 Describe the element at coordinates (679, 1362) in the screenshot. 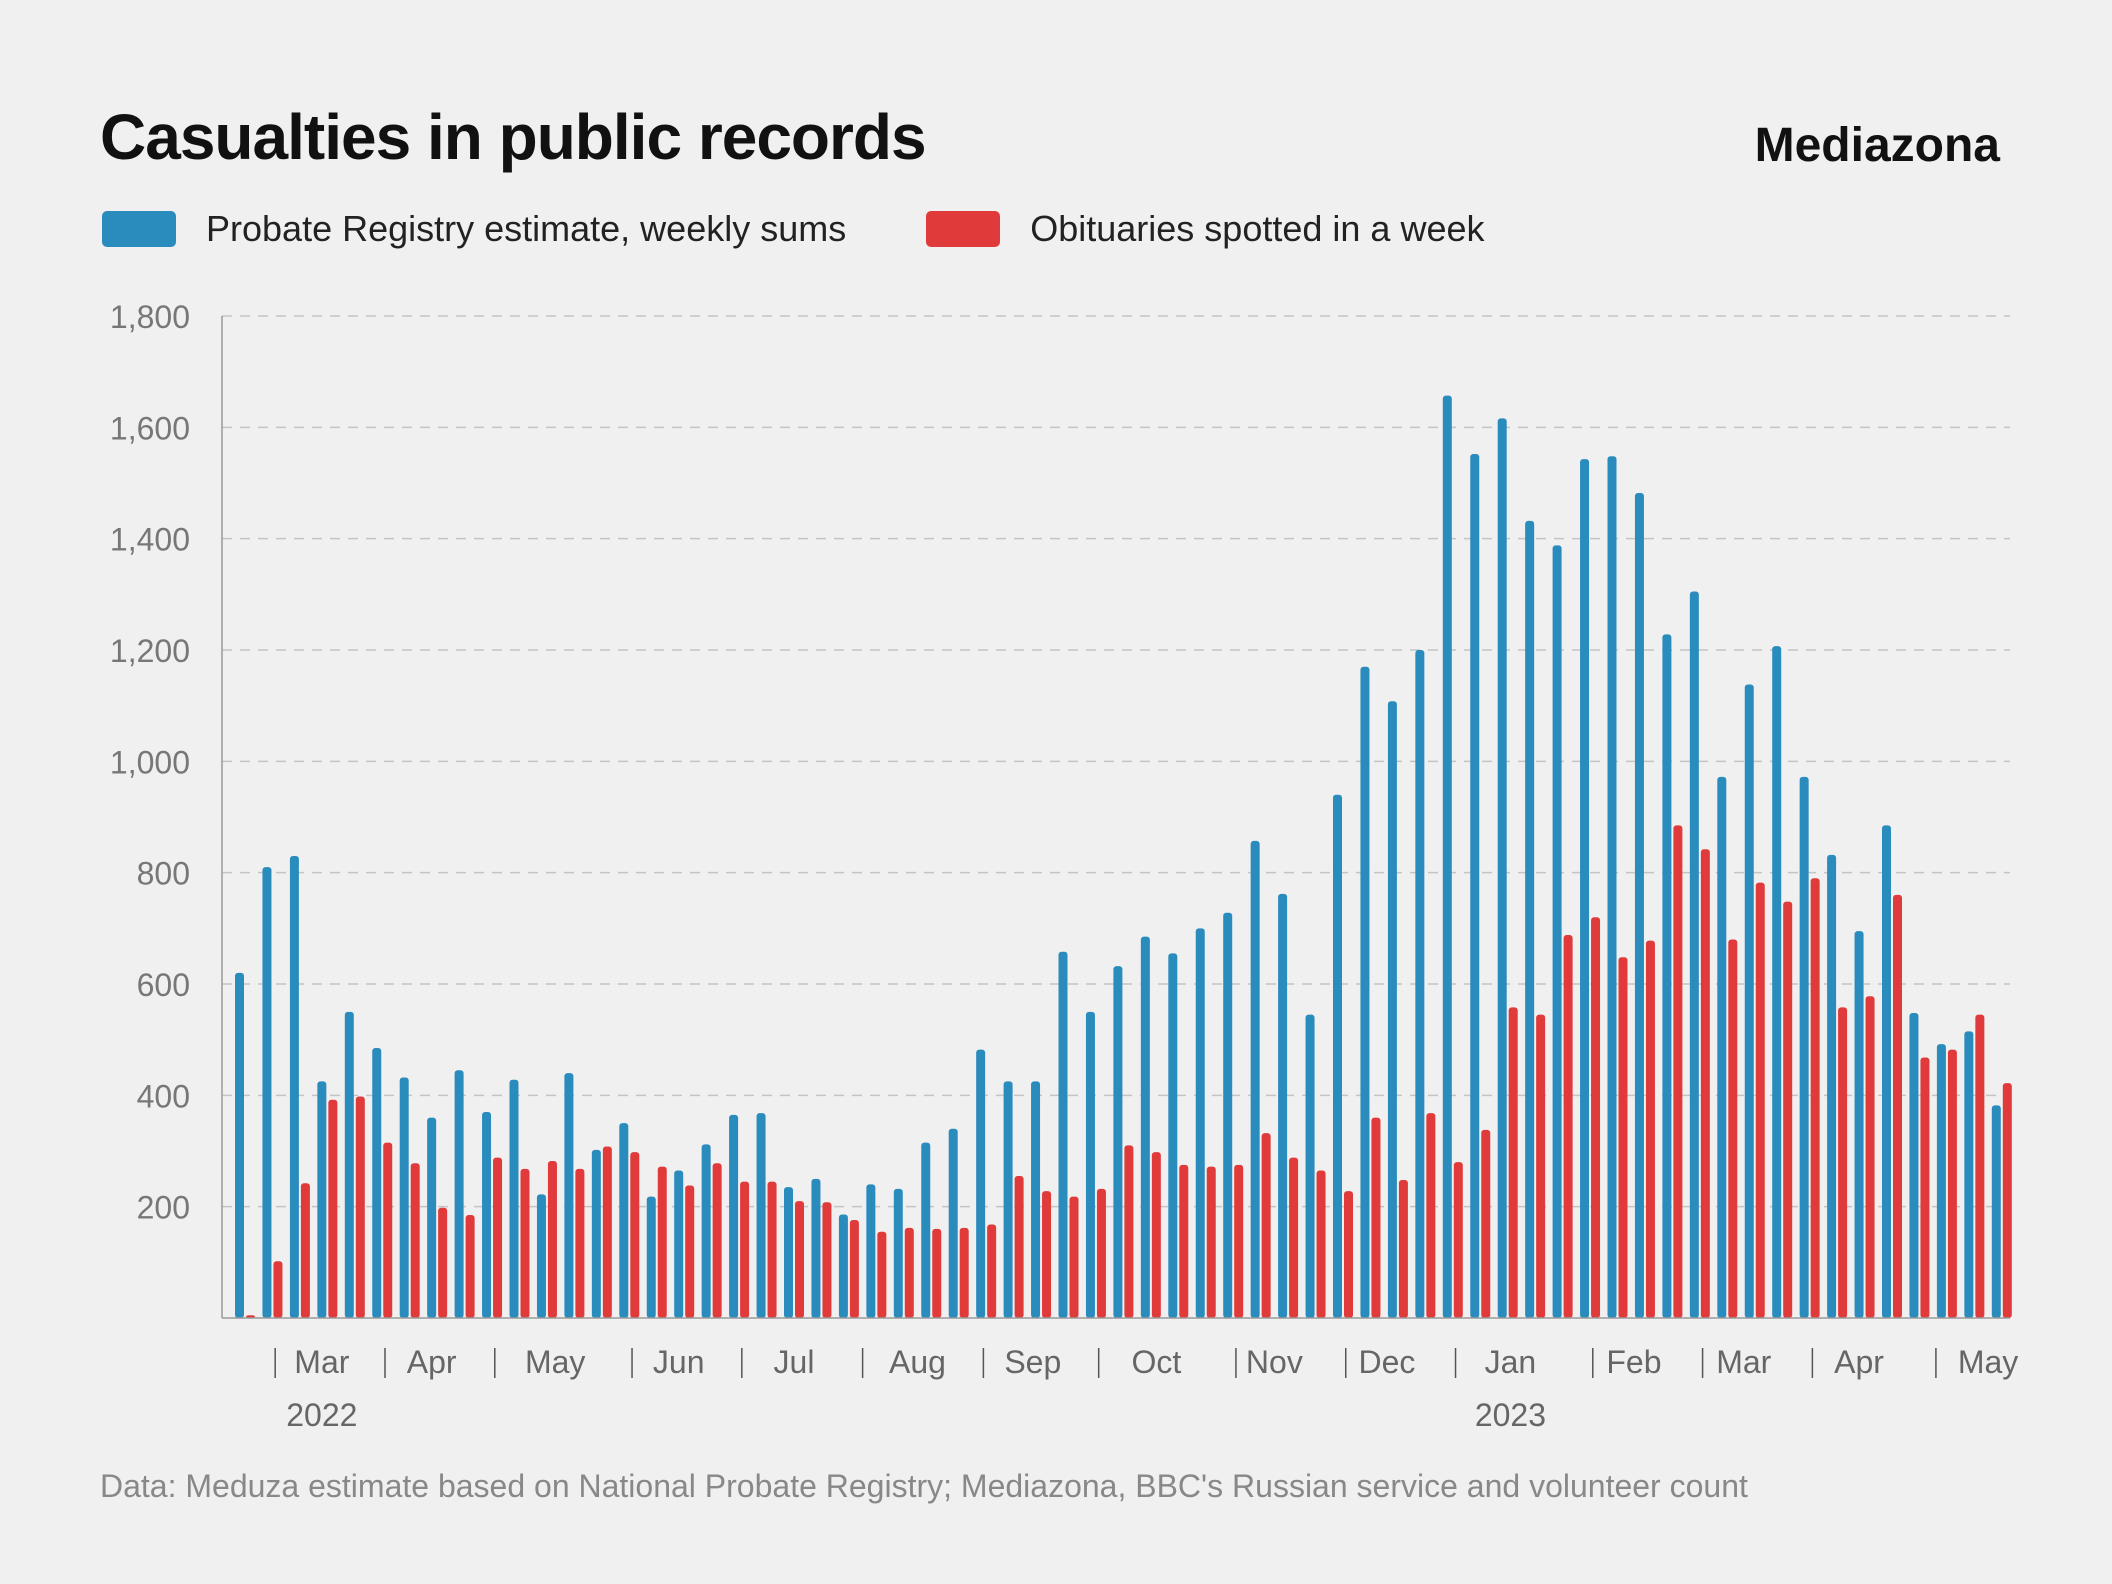

I see `x-tick-label: Jun` at that location.